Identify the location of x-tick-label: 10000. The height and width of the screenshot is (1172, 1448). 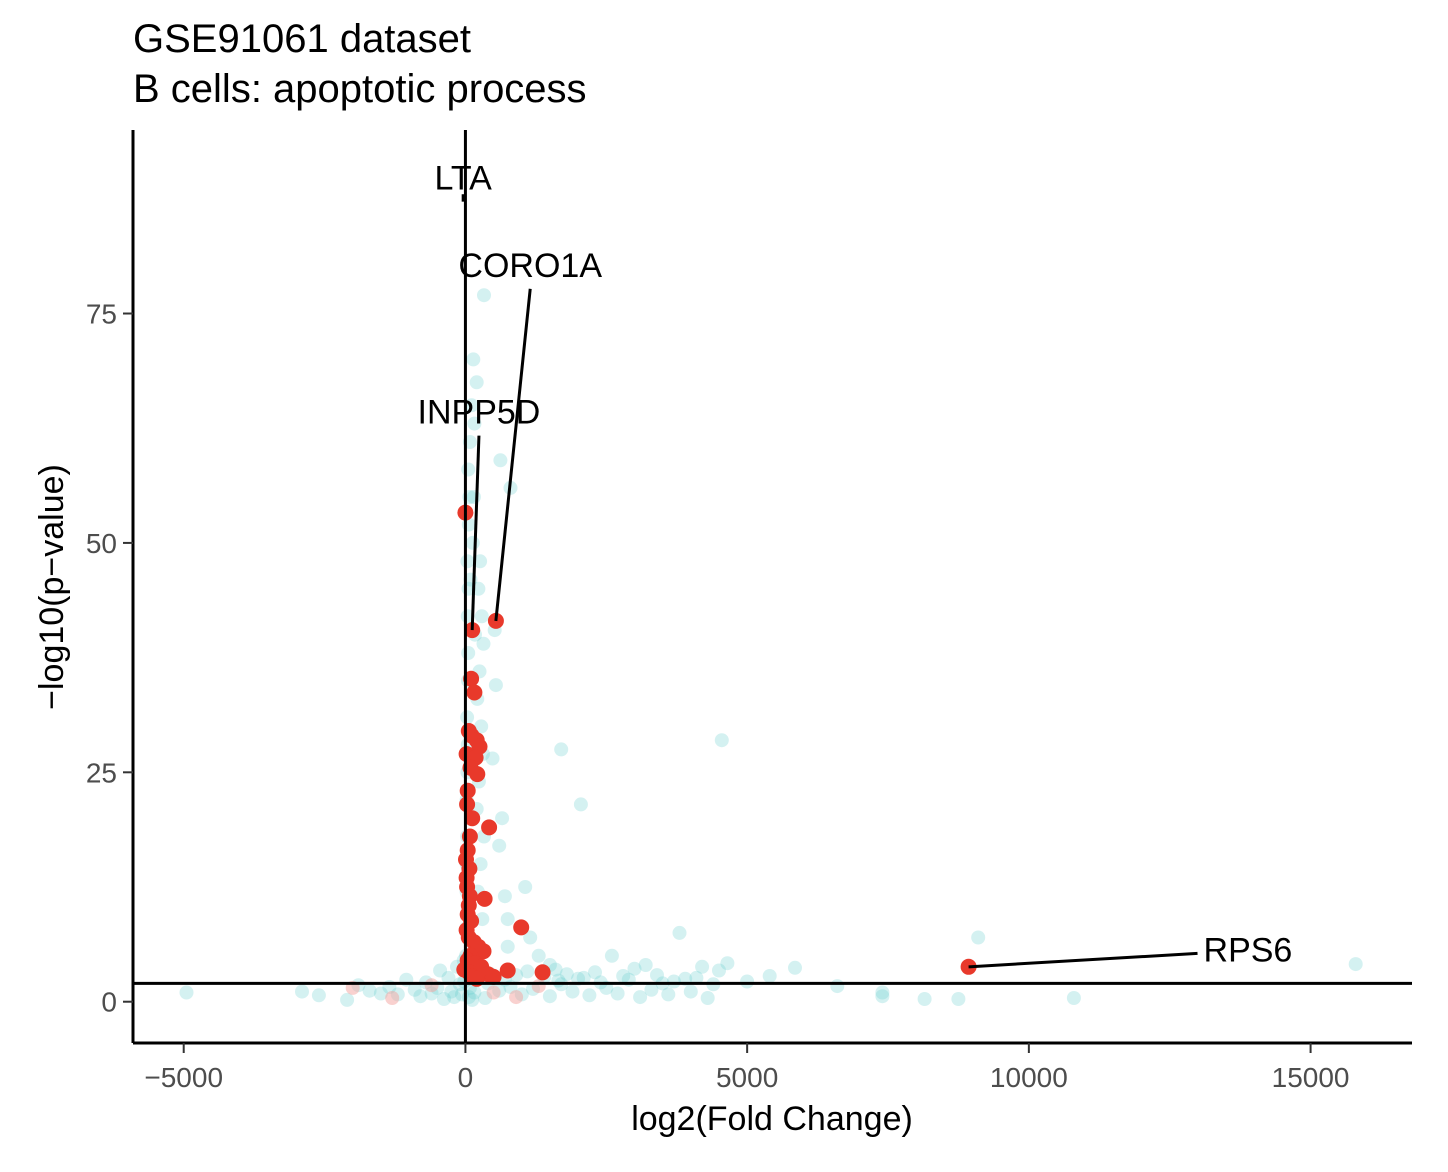
(1029, 1077).